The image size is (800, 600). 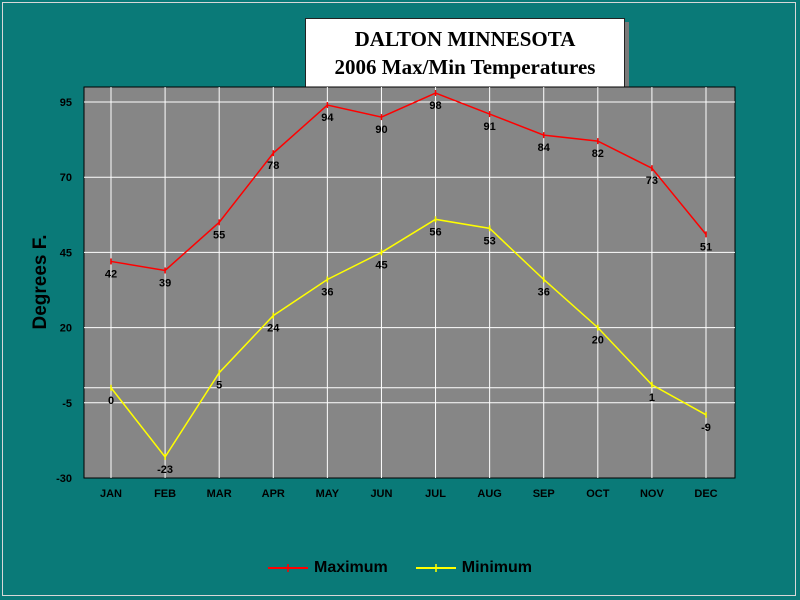 I want to click on data-label: 91, so click(x=490, y=127).